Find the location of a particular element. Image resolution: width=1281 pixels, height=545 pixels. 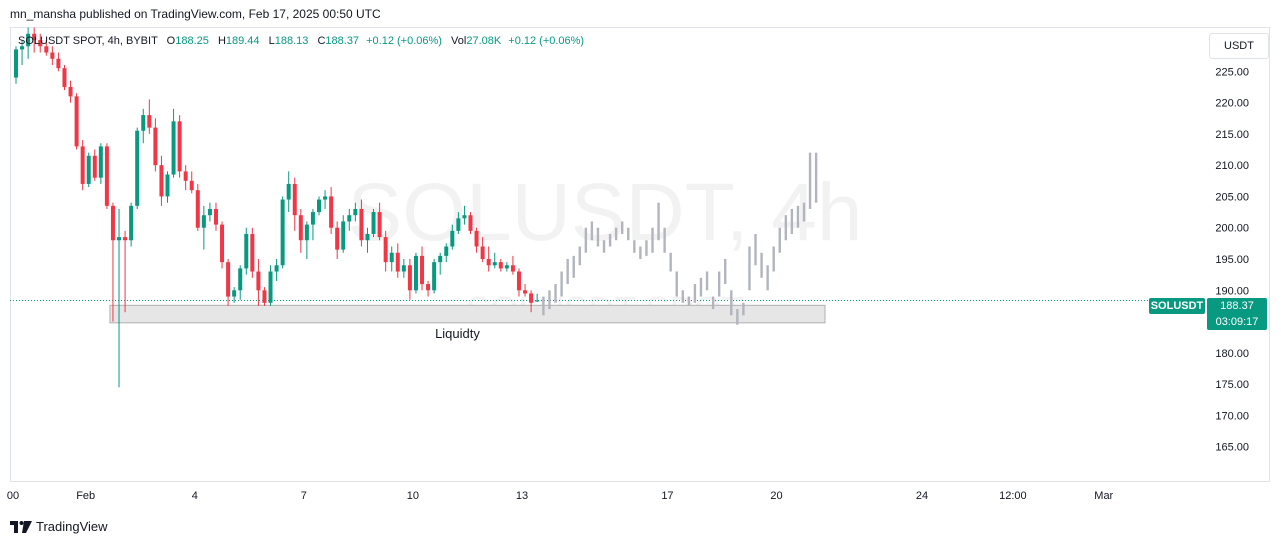

price-badge-countdown: 03:09:17 is located at coordinates (1237, 322).